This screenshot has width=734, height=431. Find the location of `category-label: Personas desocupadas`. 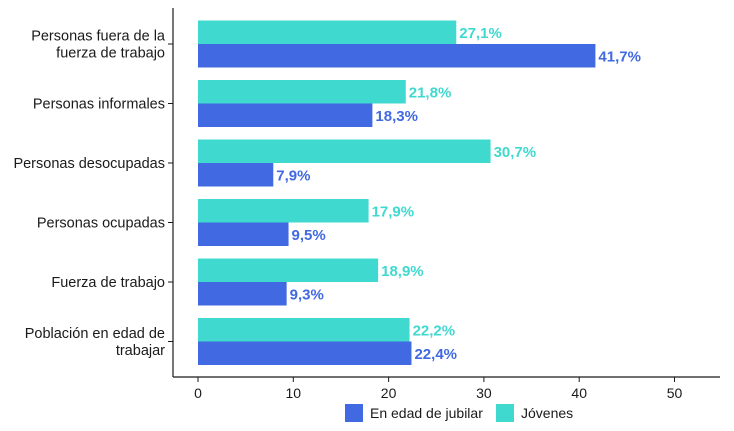

category-label: Personas desocupadas is located at coordinates (89, 164).